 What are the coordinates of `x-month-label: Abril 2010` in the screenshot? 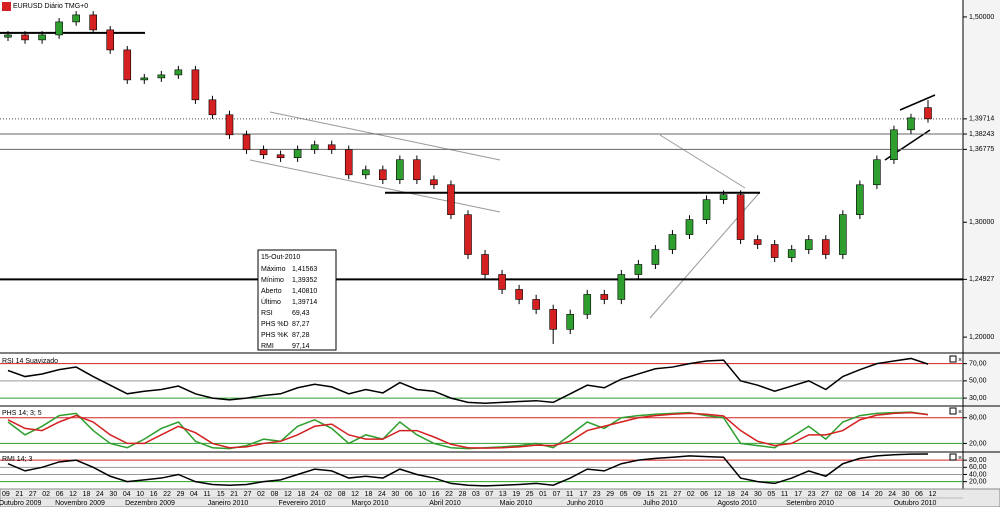 It's located at (445, 503).